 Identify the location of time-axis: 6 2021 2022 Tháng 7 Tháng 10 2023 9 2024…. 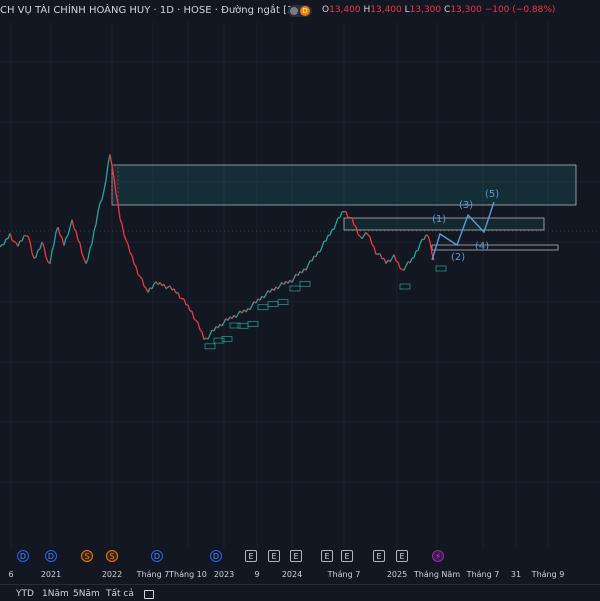
(300, 575).